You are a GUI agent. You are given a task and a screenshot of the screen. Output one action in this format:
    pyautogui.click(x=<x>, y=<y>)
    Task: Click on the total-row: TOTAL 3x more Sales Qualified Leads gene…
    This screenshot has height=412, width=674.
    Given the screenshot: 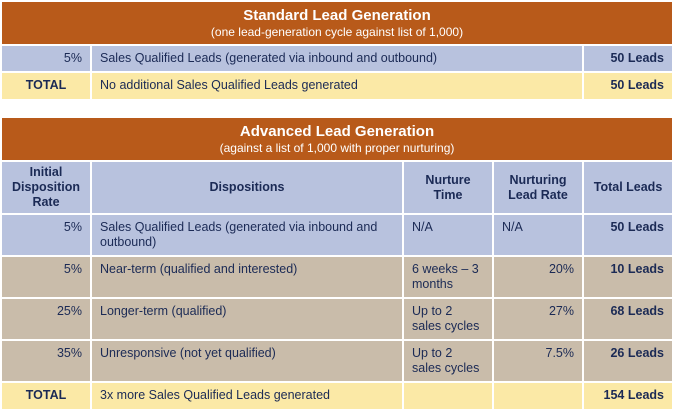 What is the action you would take?
    pyautogui.click(x=337, y=396)
    